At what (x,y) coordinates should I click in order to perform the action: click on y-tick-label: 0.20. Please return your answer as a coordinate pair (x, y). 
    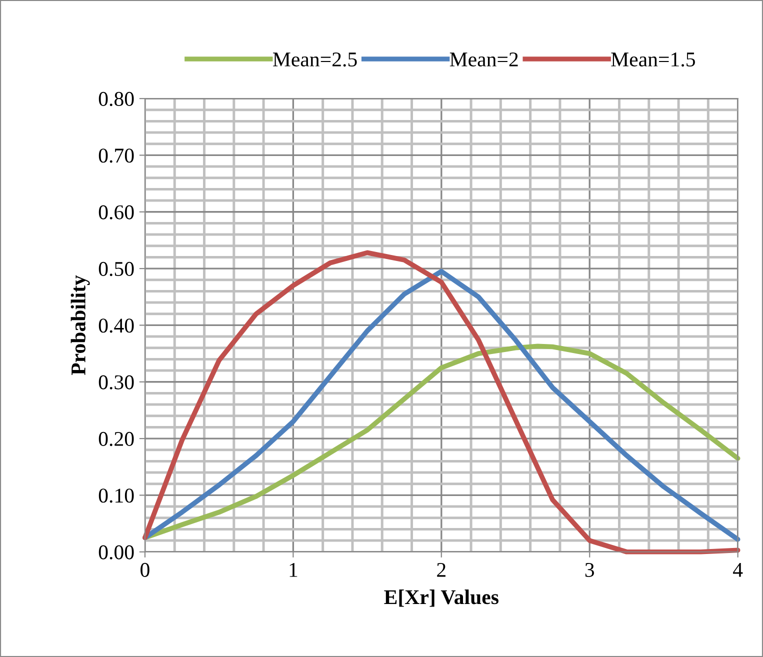
    Looking at the image, I should click on (116, 439).